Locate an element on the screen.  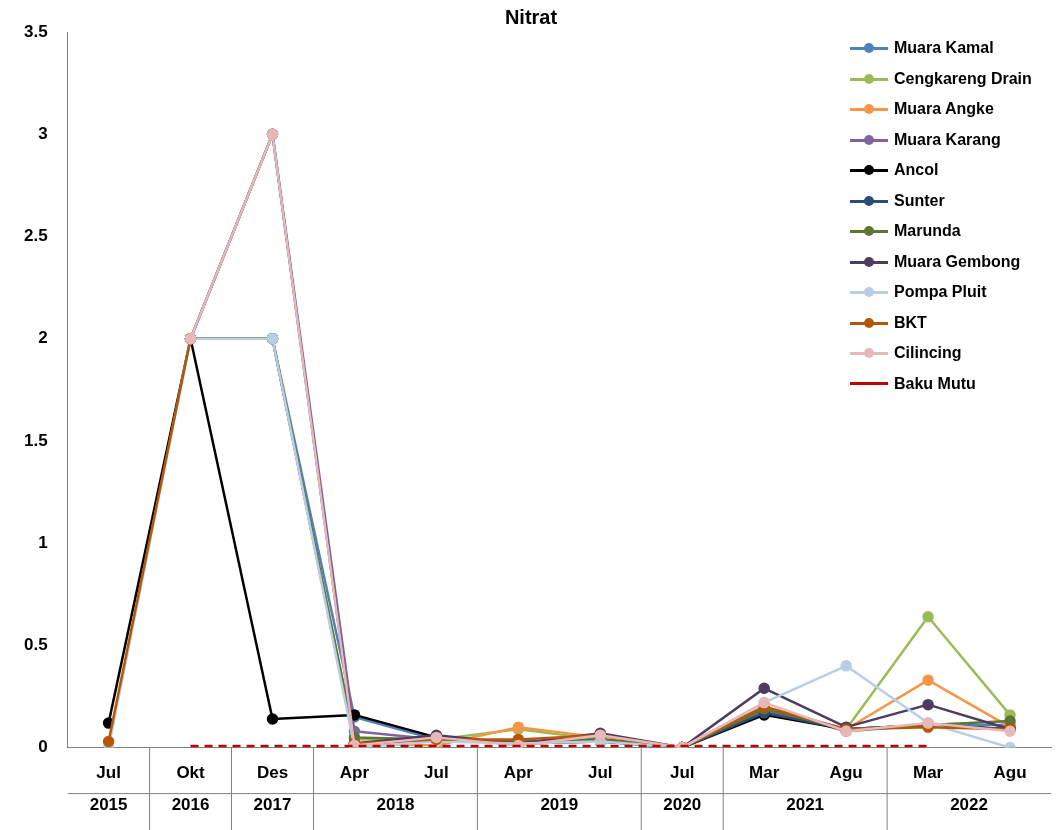
category-label: Okt 2016 is located at coordinates (190, 789).